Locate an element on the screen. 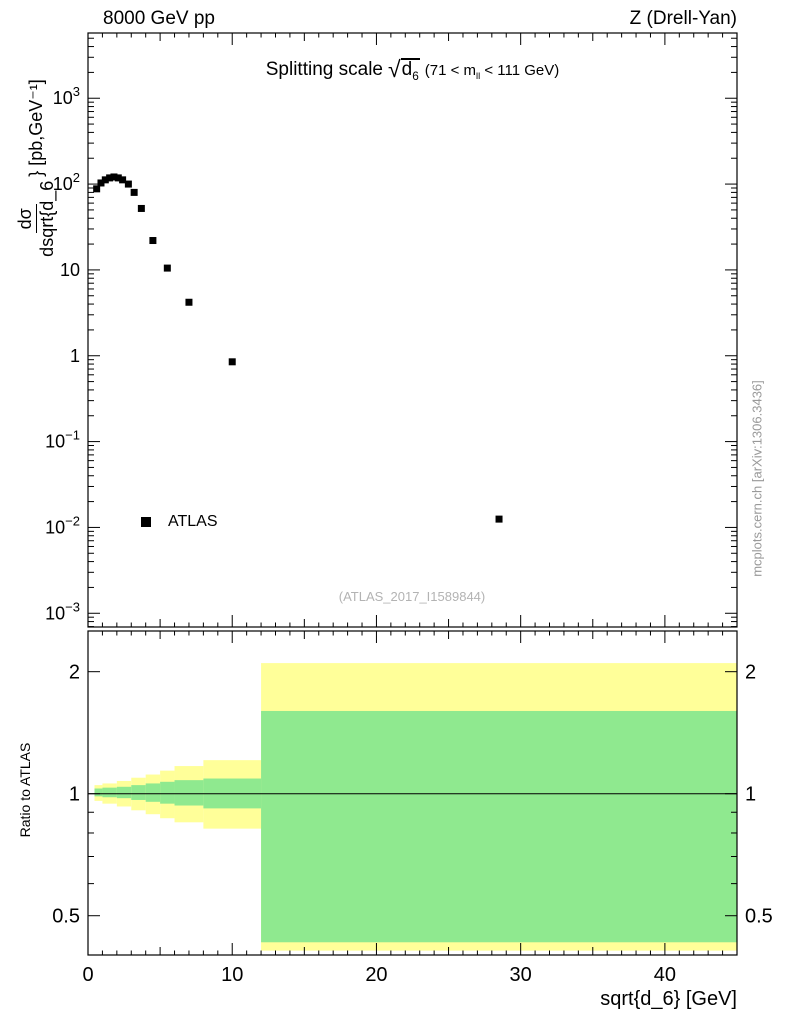 The image size is (786, 1029). beam-energy-label: 8000 GeV pp is located at coordinates (159, 18).